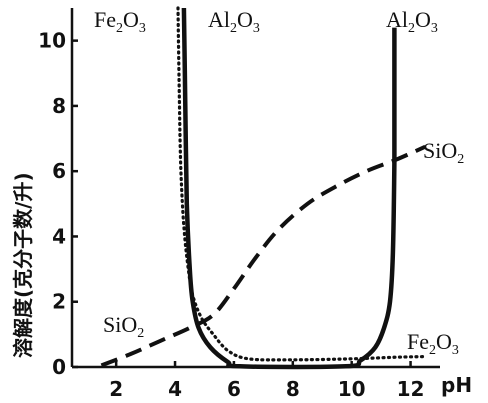 This screenshot has height=403, width=488. What do you see at coordinates (116, 389) in the screenshot?
I see `x-tick-label: 2` at bounding box center [116, 389].